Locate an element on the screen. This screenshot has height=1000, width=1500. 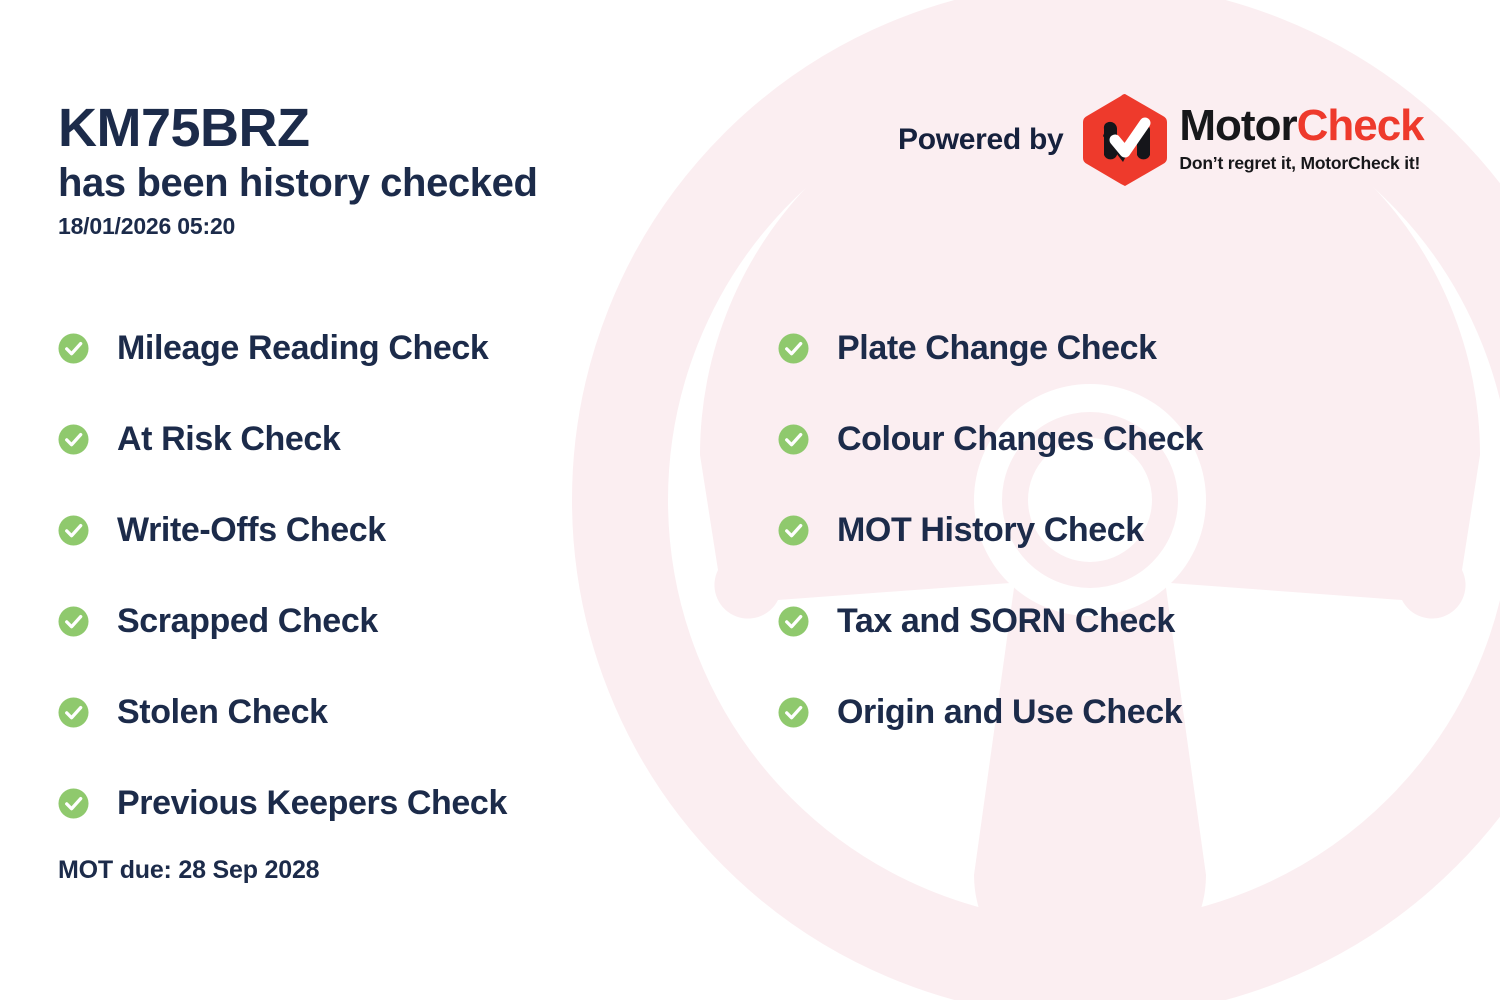
checklist-item-label: MOT History Check is located at coordinates (990, 530).